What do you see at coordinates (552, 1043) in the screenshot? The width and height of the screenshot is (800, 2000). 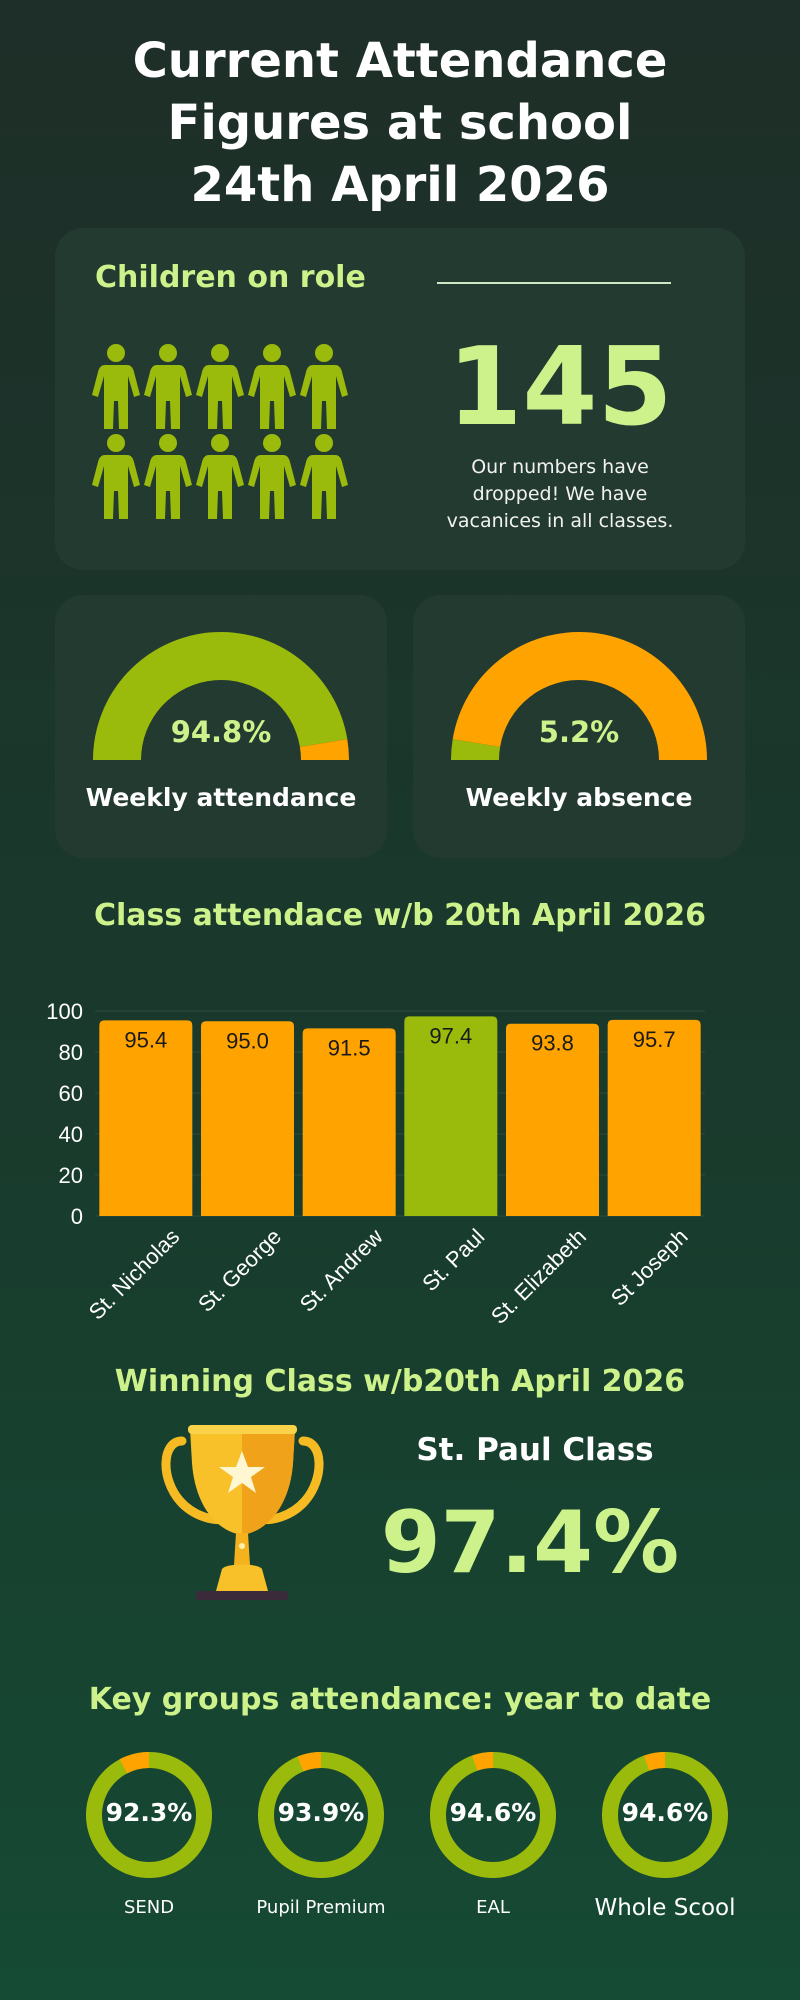 I see `bar-data-label: 93.8` at bounding box center [552, 1043].